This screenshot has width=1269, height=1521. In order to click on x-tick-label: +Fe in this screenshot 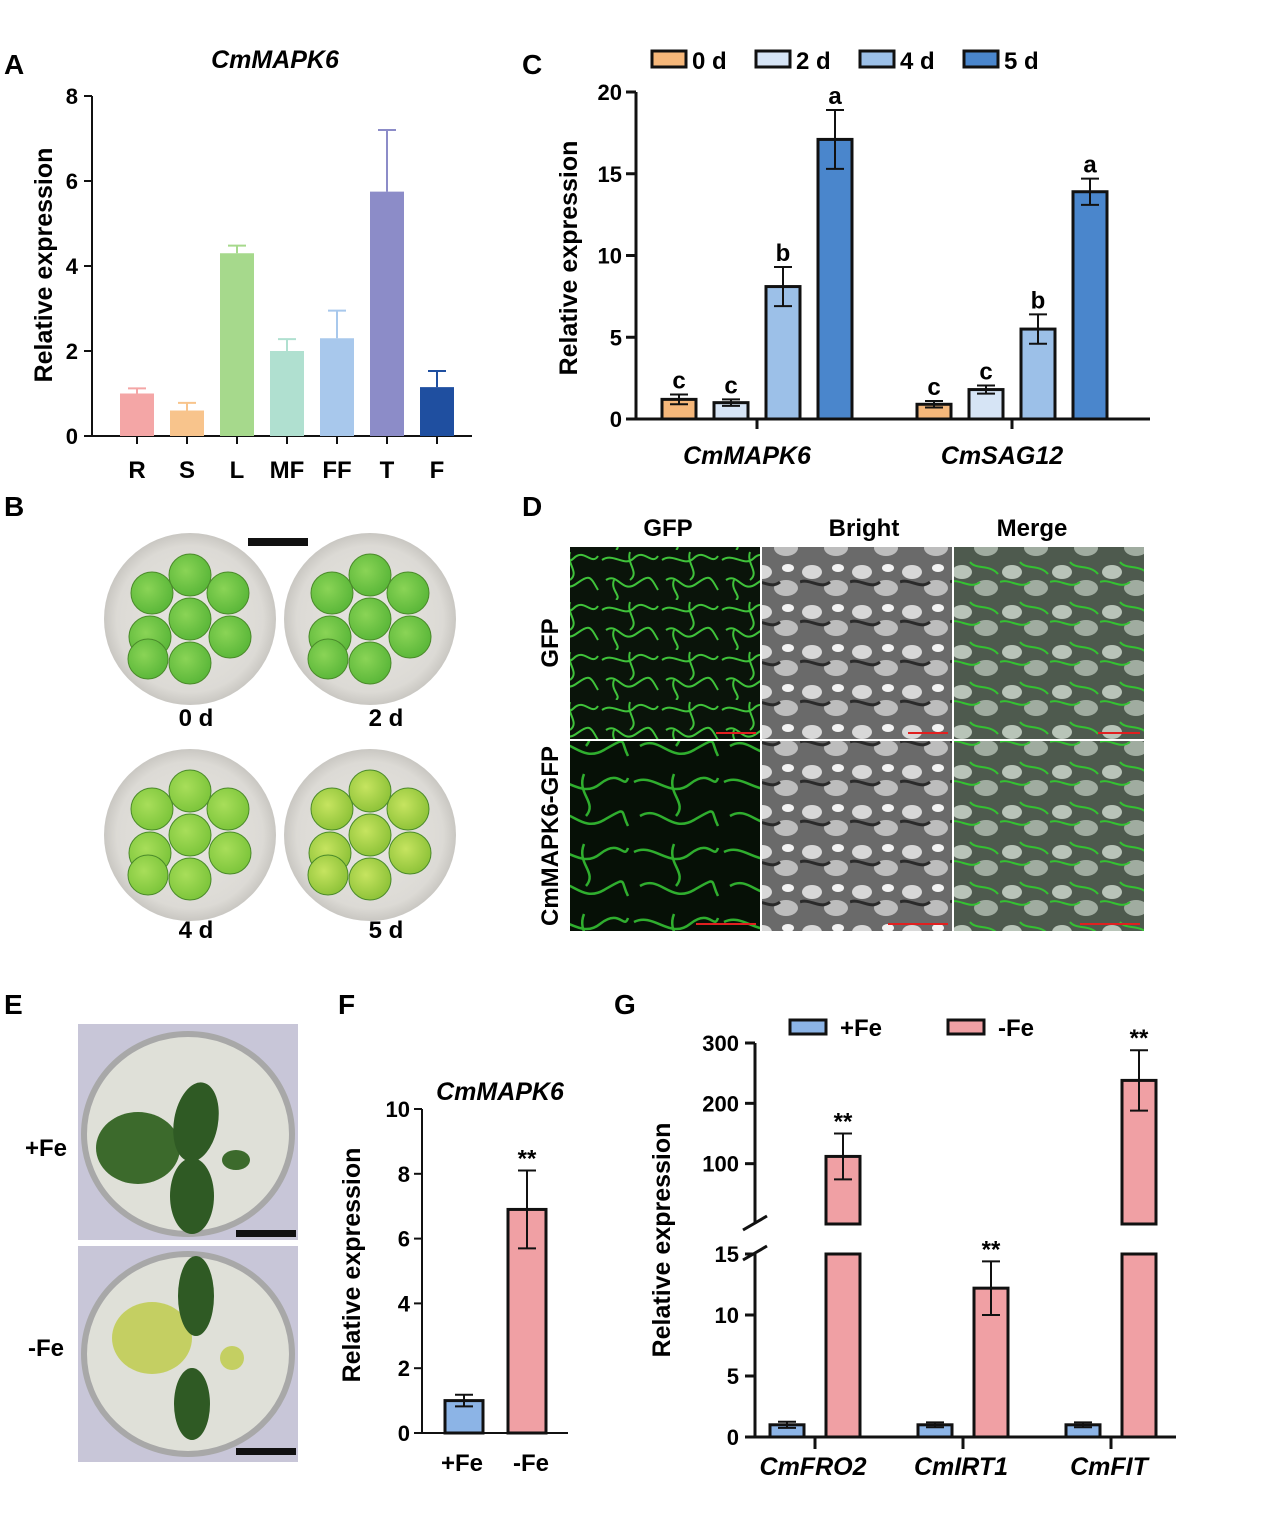, I will do `click(462, 1463)`.